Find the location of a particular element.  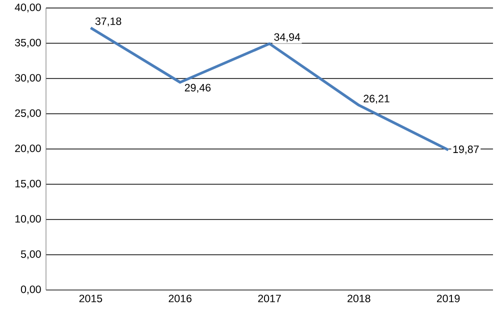

x-tick-label: 2016 is located at coordinates (180, 298).